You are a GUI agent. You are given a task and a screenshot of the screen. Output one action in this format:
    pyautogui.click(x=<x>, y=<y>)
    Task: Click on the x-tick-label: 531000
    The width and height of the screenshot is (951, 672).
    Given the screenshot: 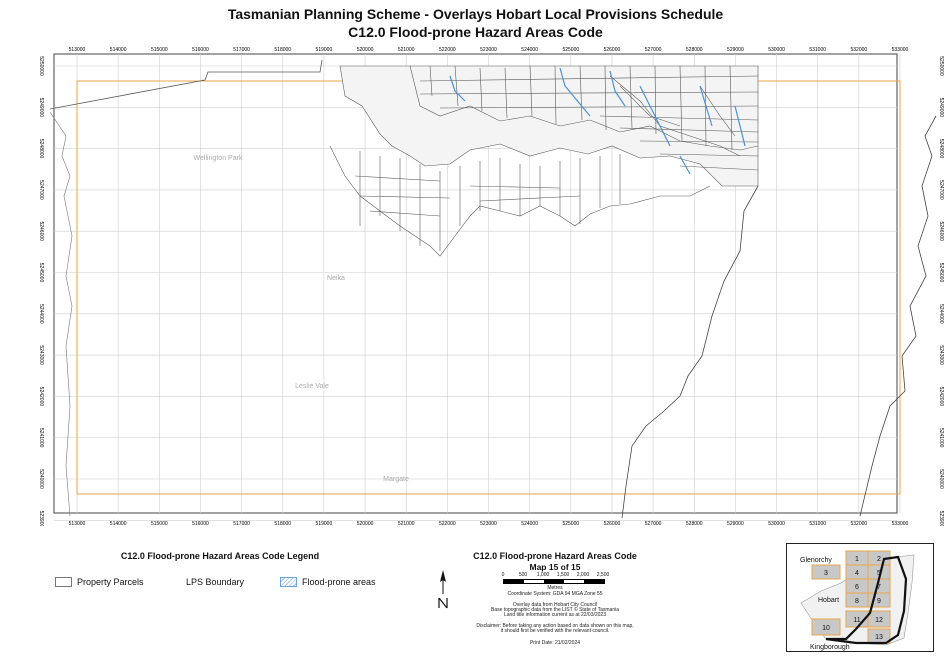 What is the action you would take?
    pyautogui.click(x=817, y=523)
    